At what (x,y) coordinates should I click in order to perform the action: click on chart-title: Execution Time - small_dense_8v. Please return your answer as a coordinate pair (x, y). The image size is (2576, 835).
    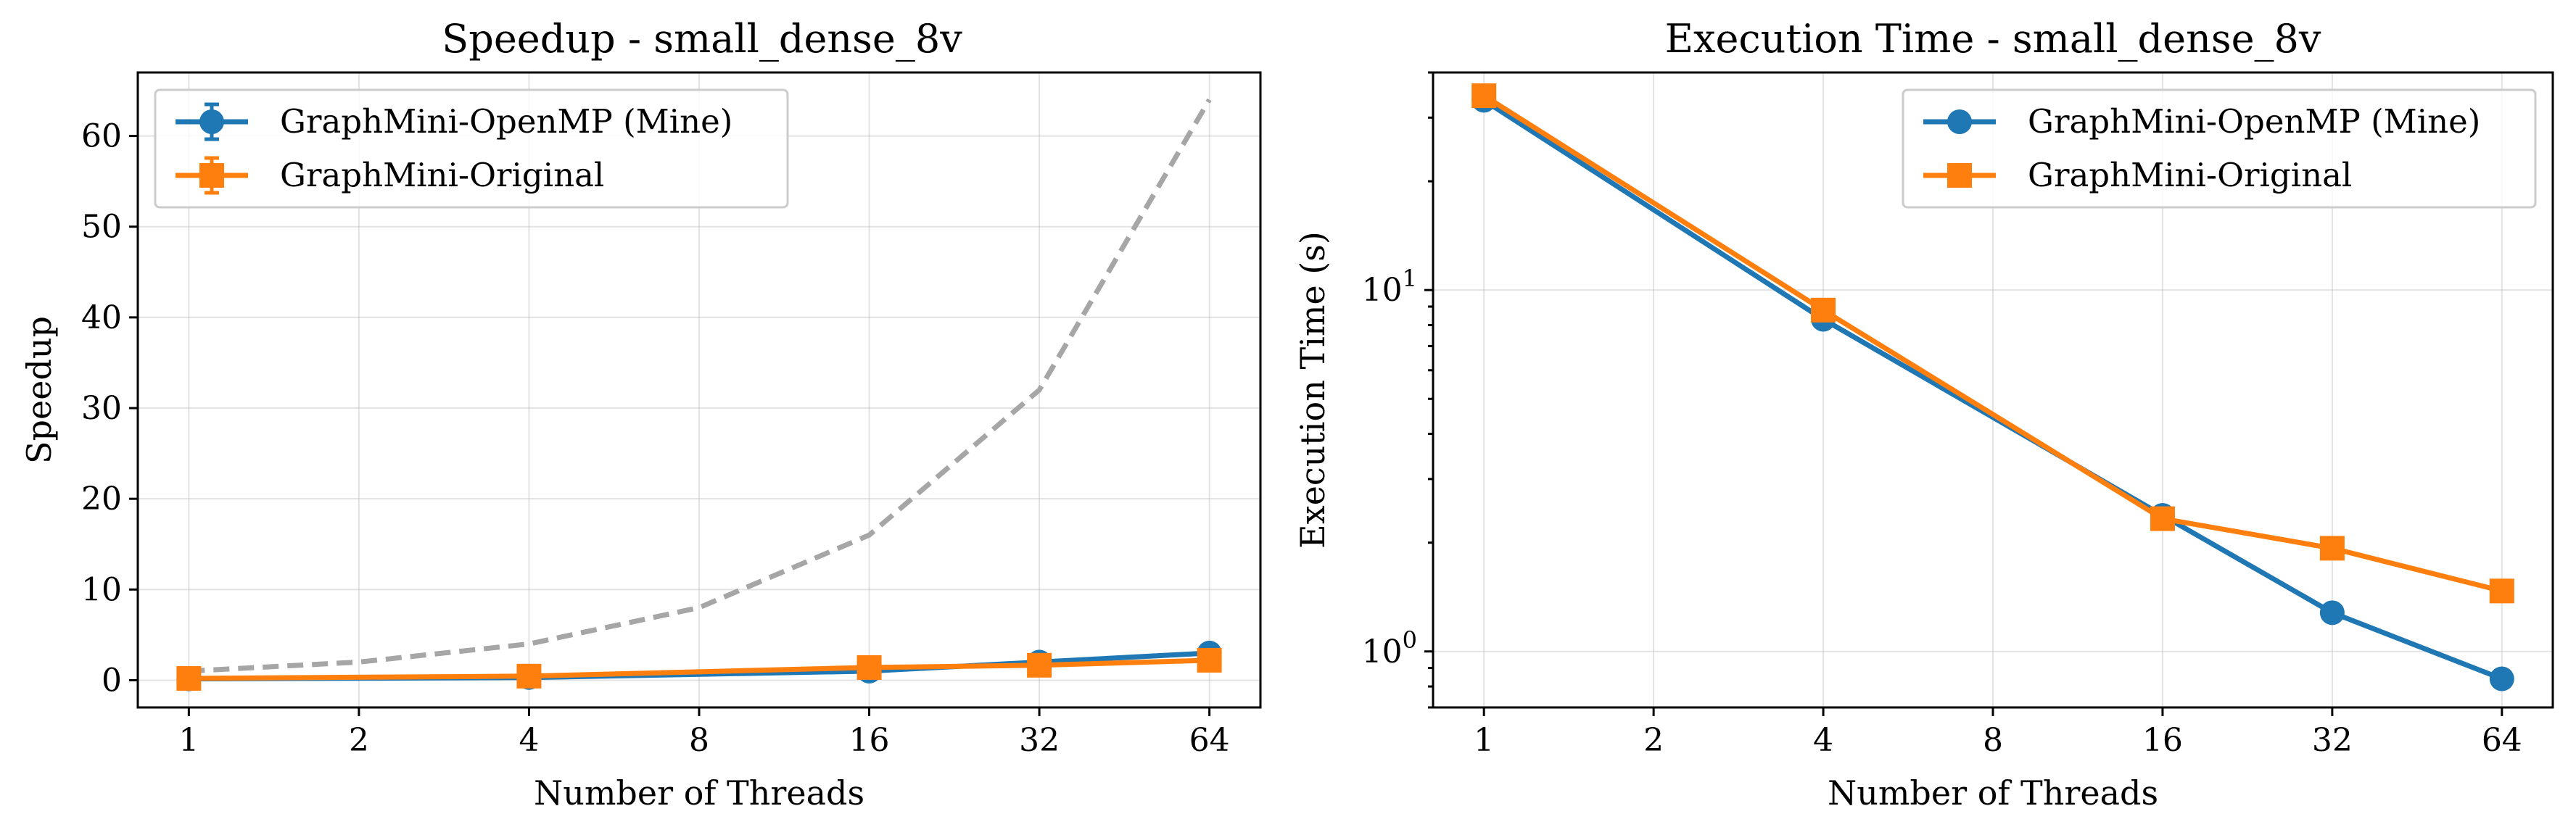
    Looking at the image, I should click on (1993, 39).